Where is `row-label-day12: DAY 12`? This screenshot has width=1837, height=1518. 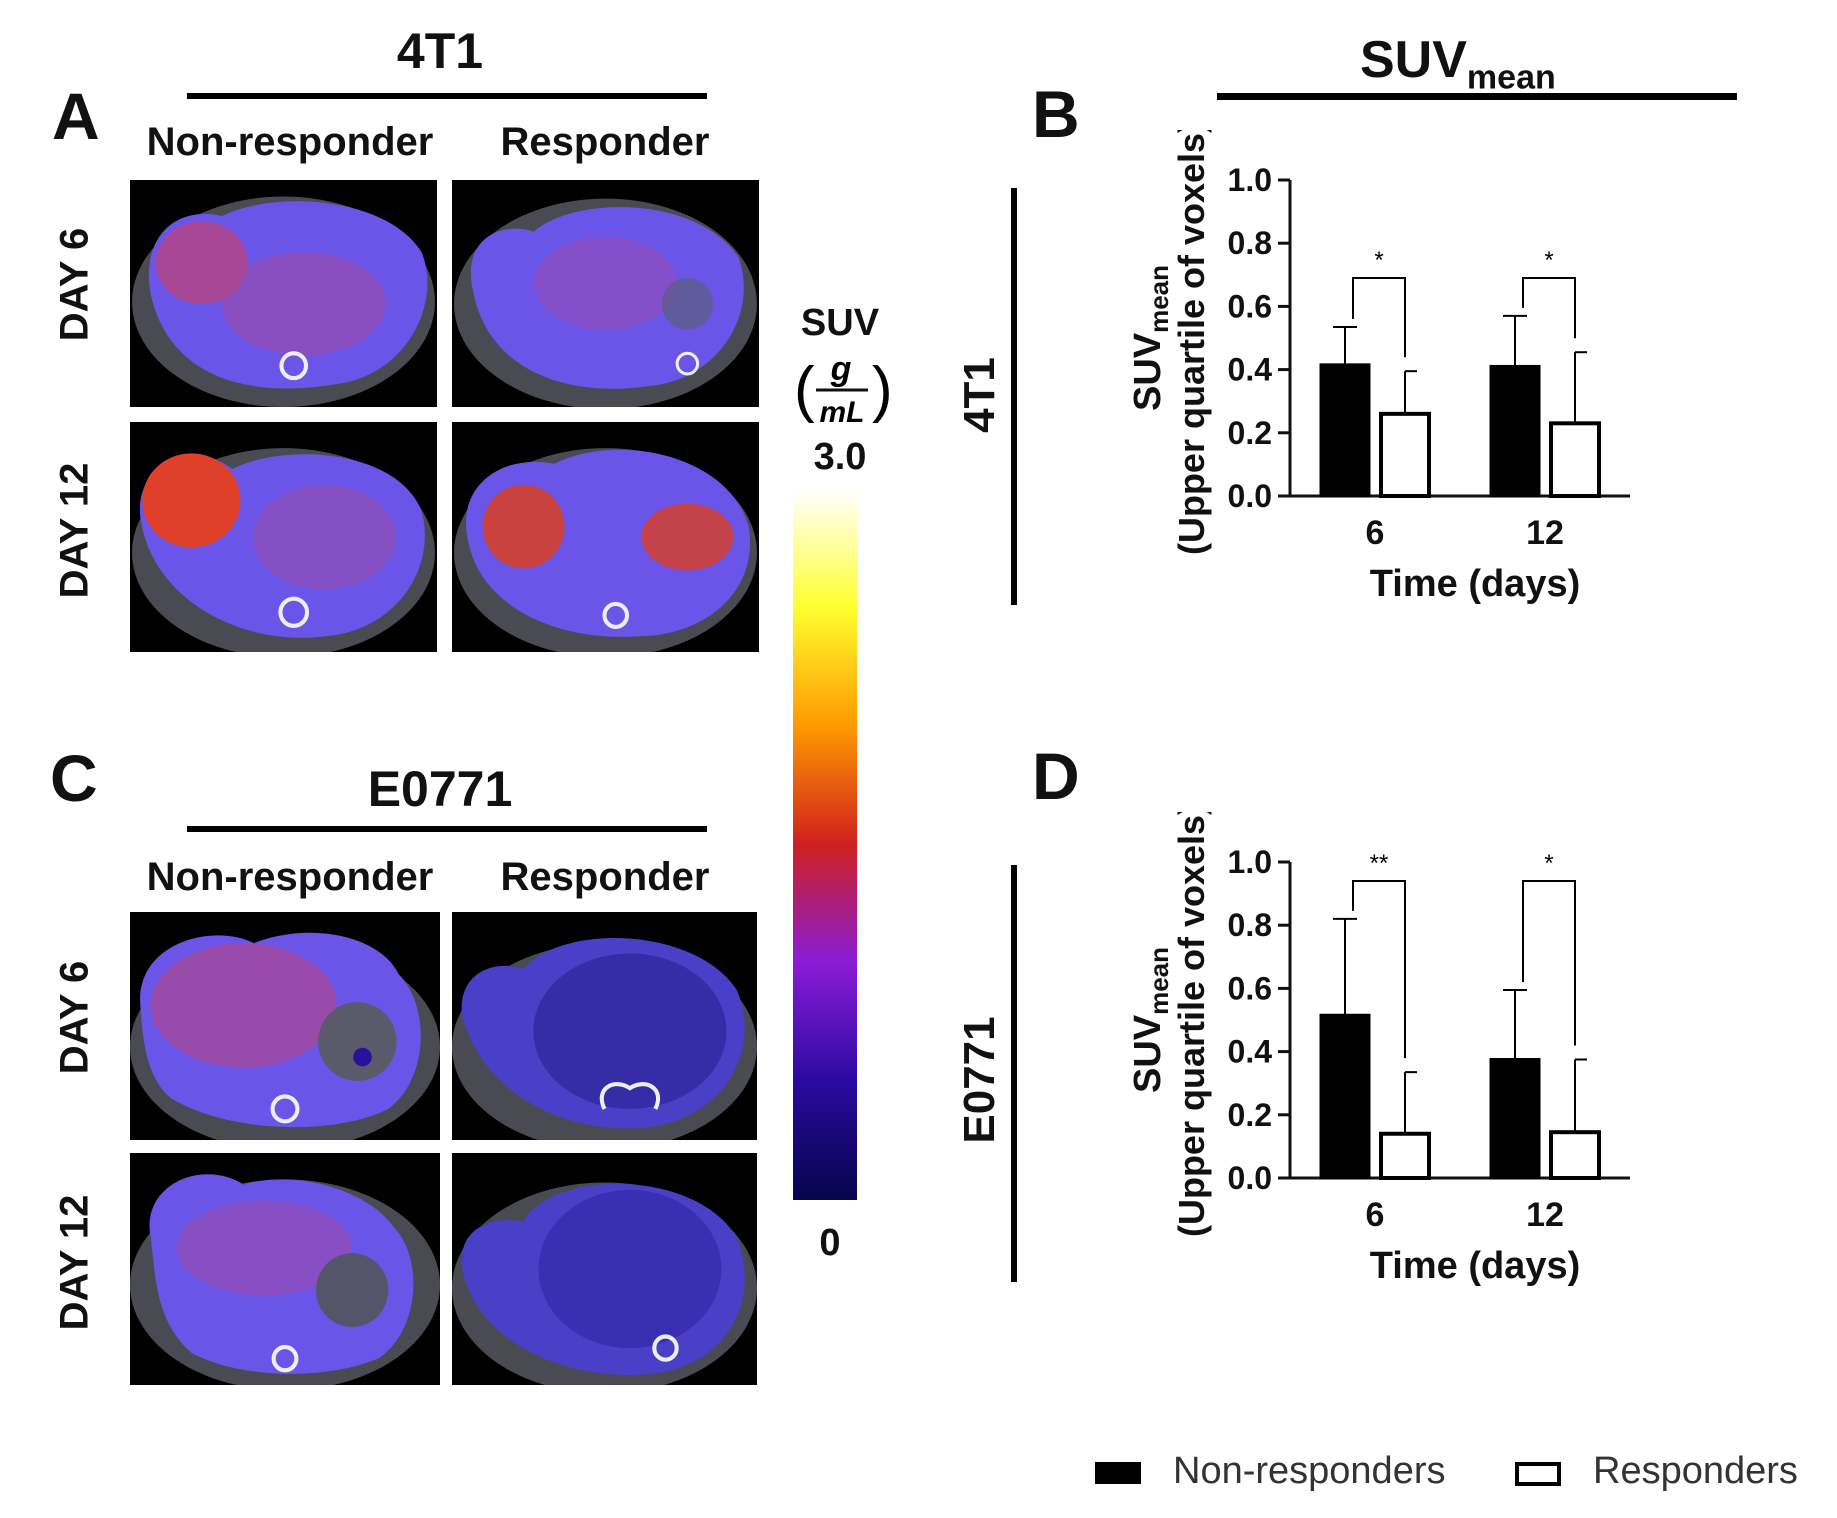 row-label-day12: DAY 12 is located at coordinates (74, 530).